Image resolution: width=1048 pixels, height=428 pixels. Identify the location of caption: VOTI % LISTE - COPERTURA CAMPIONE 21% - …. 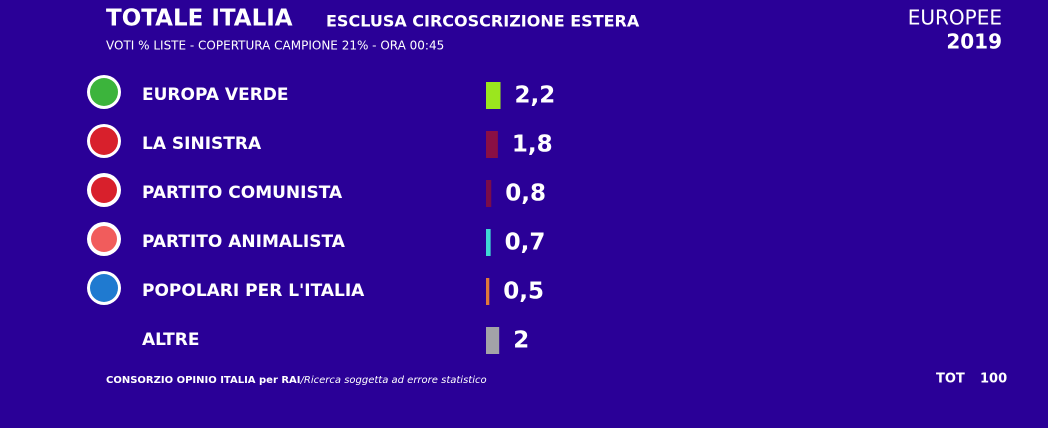
(275, 46).